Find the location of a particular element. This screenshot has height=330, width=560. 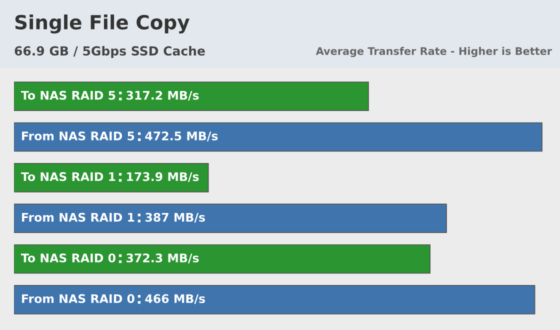

y-tick-label: To NAS RAID 0 is located at coordinates (68, 257).